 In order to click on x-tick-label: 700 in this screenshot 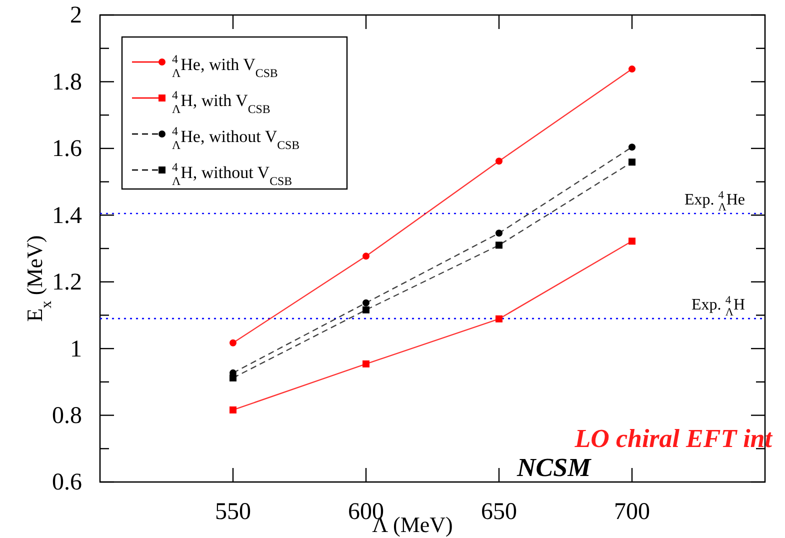, I will do `click(632, 512)`.